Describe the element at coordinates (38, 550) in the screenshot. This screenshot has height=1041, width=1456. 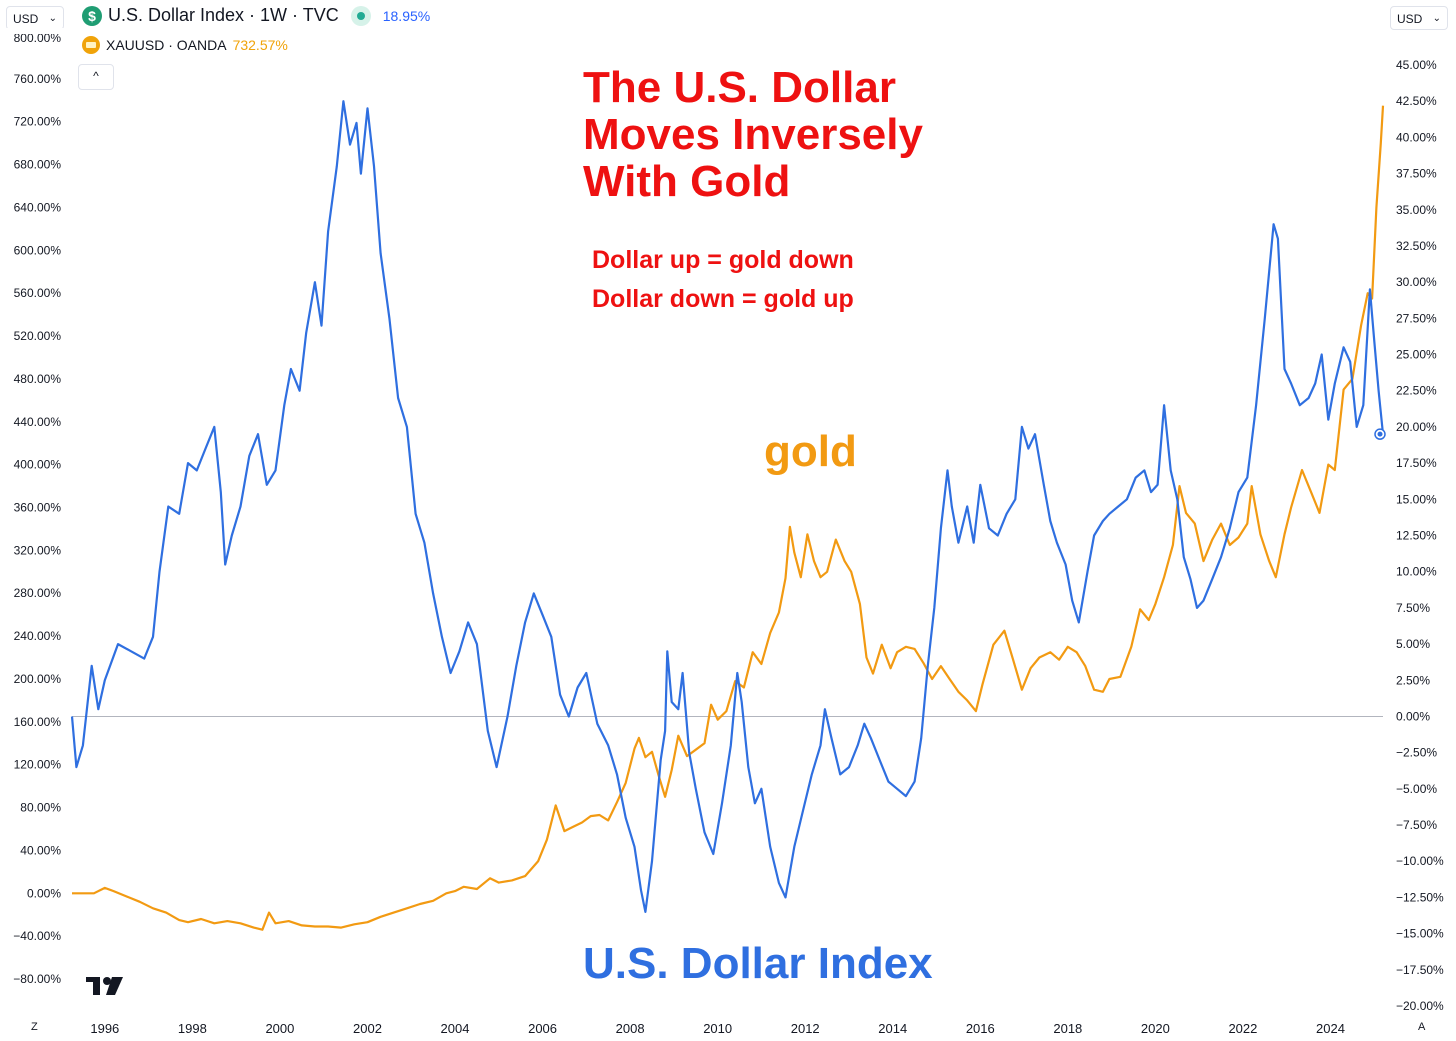
I see `left-tick-label: 320.00%` at that location.